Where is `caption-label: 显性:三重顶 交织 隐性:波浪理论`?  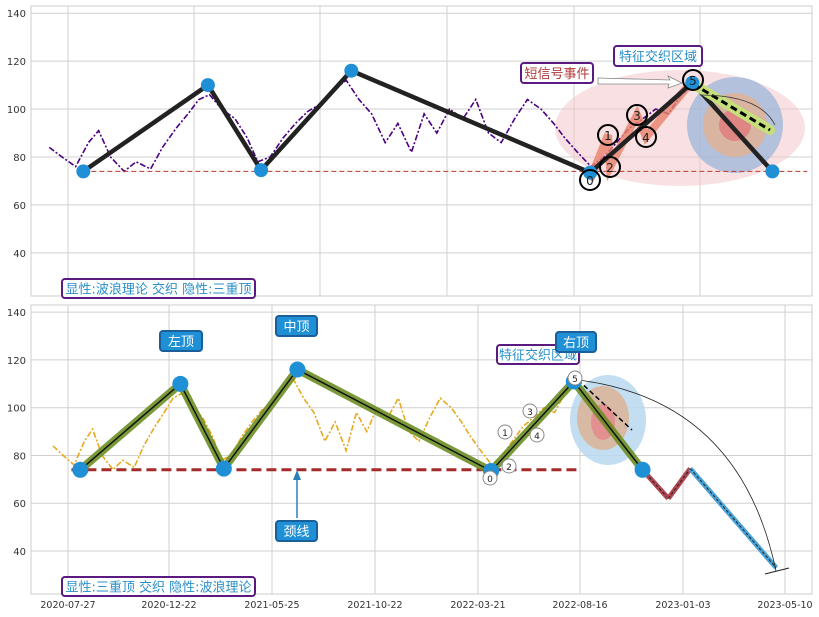
caption-label: 显性:三重顶 交织 隐性:波浪理论 is located at coordinates (158, 588).